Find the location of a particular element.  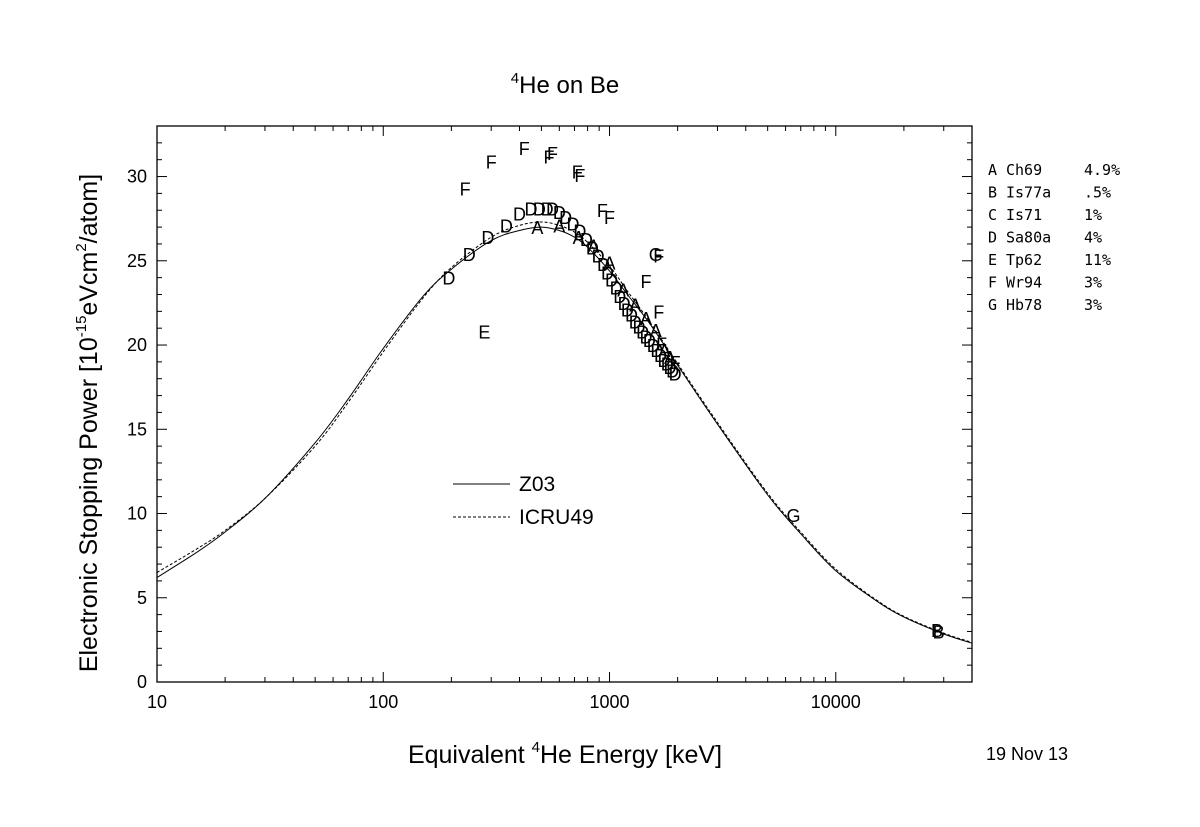

legend-marker: G is located at coordinates (992, 305).